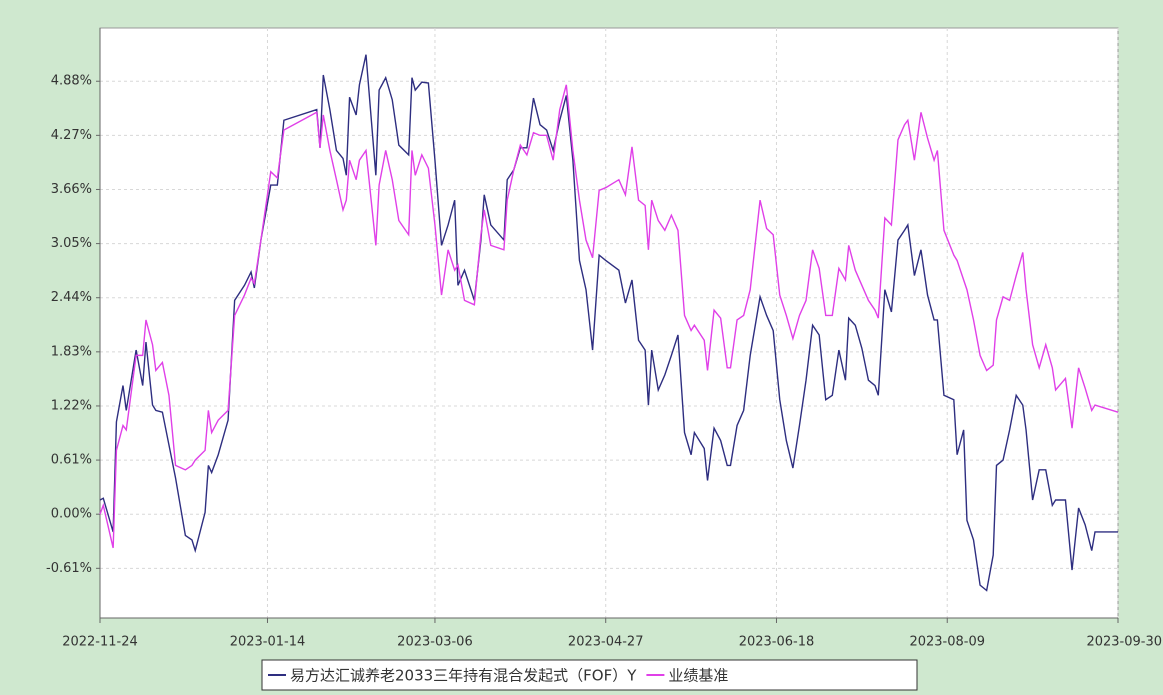 Image resolution: width=1163 pixels, height=695 pixels. I want to click on y-tick-label: 2.44%, so click(71, 297).